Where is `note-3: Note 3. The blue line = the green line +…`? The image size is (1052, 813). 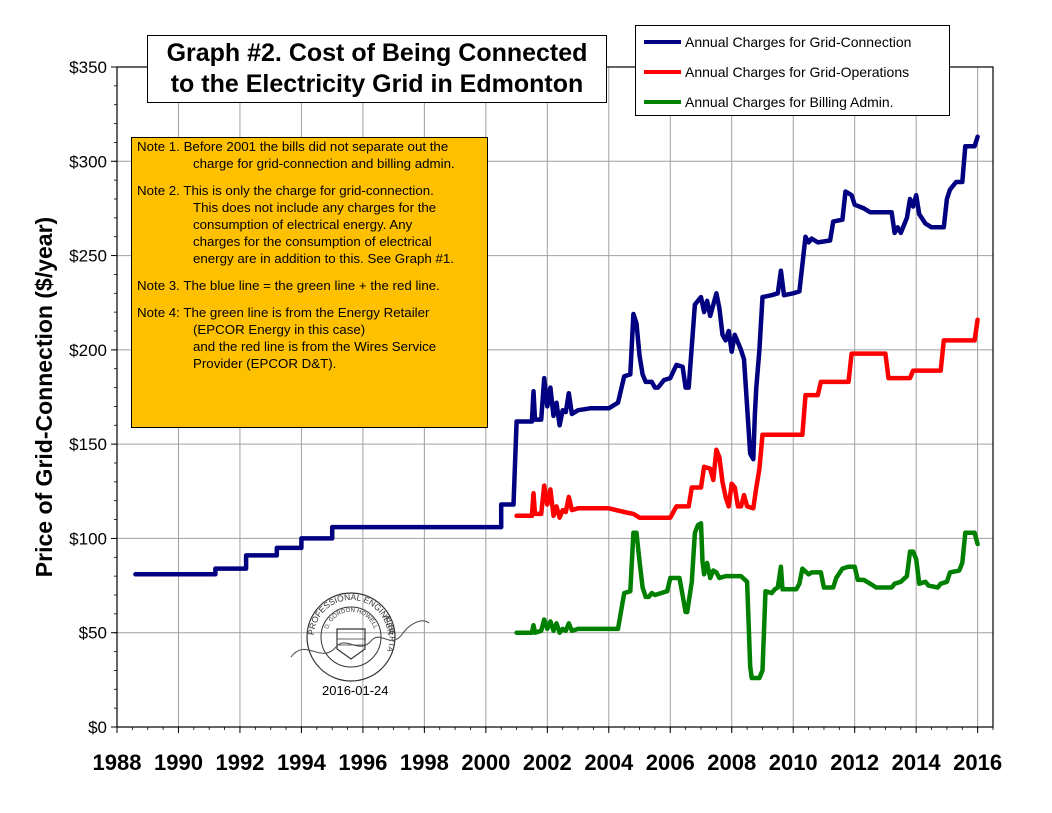 note-3: Note 3. The blue line = the green line +… is located at coordinates (312, 285).